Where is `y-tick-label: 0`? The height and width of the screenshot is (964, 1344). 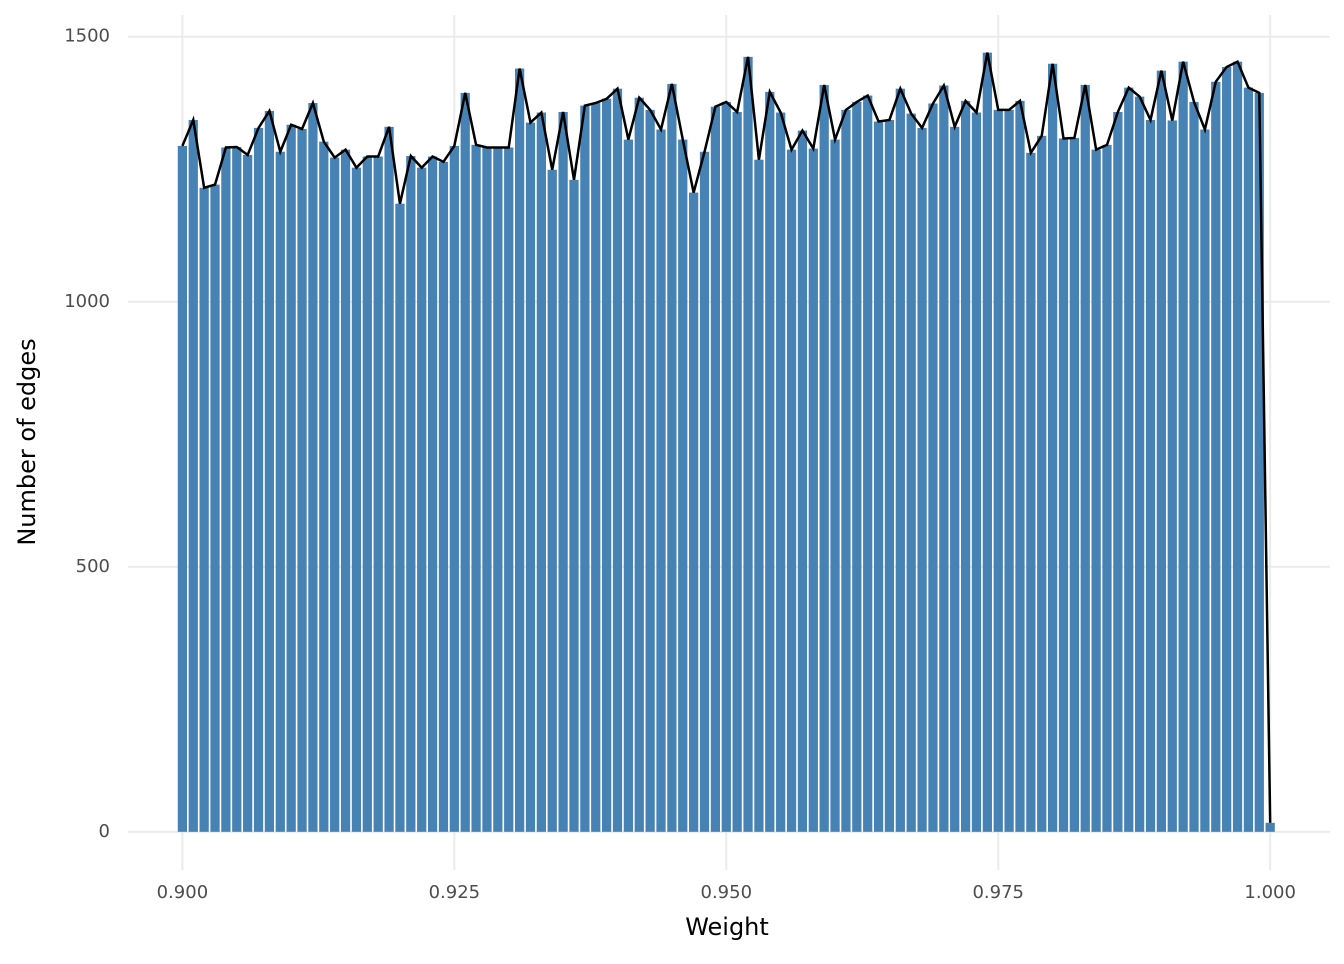 y-tick-label: 0 is located at coordinates (104, 831).